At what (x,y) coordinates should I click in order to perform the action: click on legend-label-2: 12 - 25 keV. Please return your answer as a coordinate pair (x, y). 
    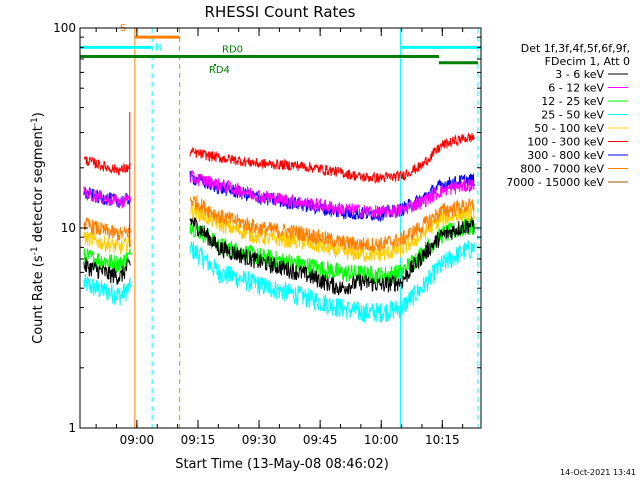
    Looking at the image, I should click on (572, 101).